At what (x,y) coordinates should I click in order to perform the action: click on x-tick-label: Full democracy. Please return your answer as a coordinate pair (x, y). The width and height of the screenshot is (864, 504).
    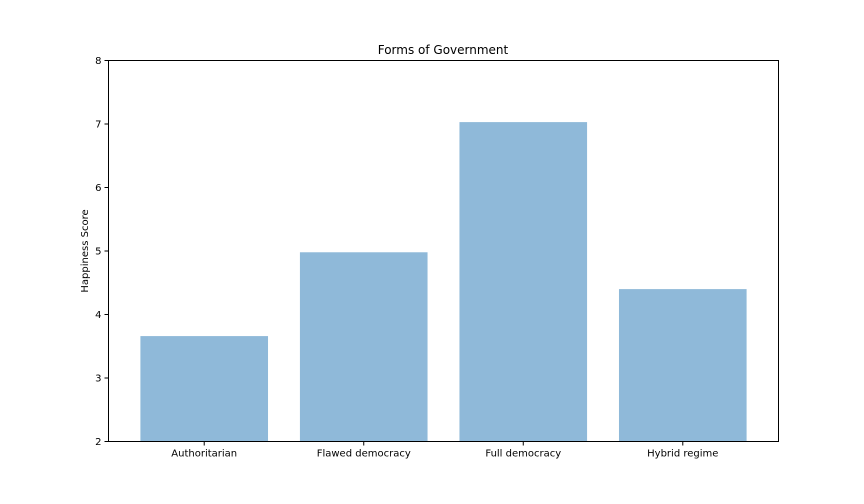
    Looking at the image, I should click on (523, 454).